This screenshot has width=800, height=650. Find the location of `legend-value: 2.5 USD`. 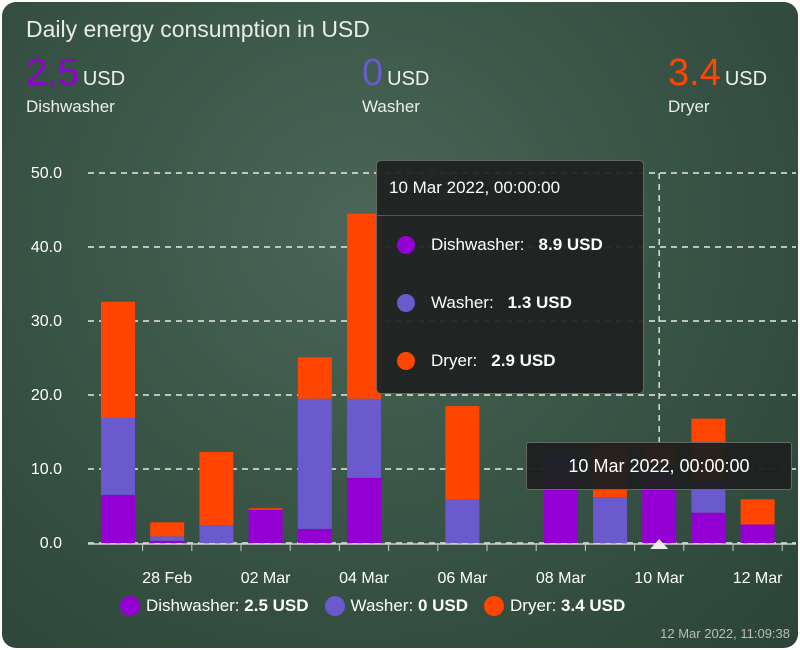

legend-value: 2.5 USD is located at coordinates (276, 605).